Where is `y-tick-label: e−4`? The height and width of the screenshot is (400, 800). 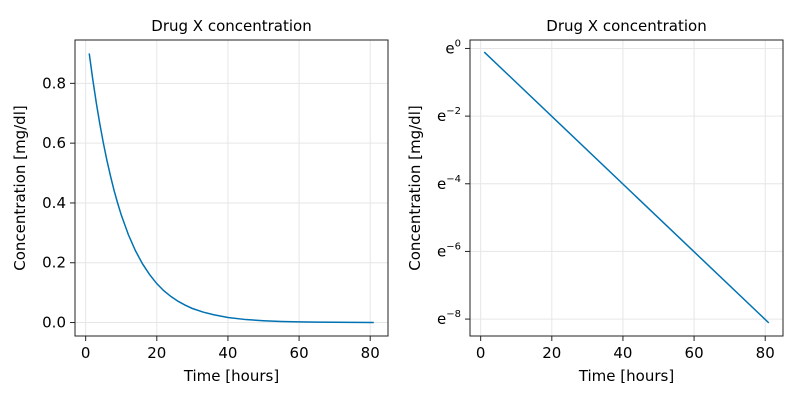 y-tick-label: e−4 is located at coordinates (449, 183).